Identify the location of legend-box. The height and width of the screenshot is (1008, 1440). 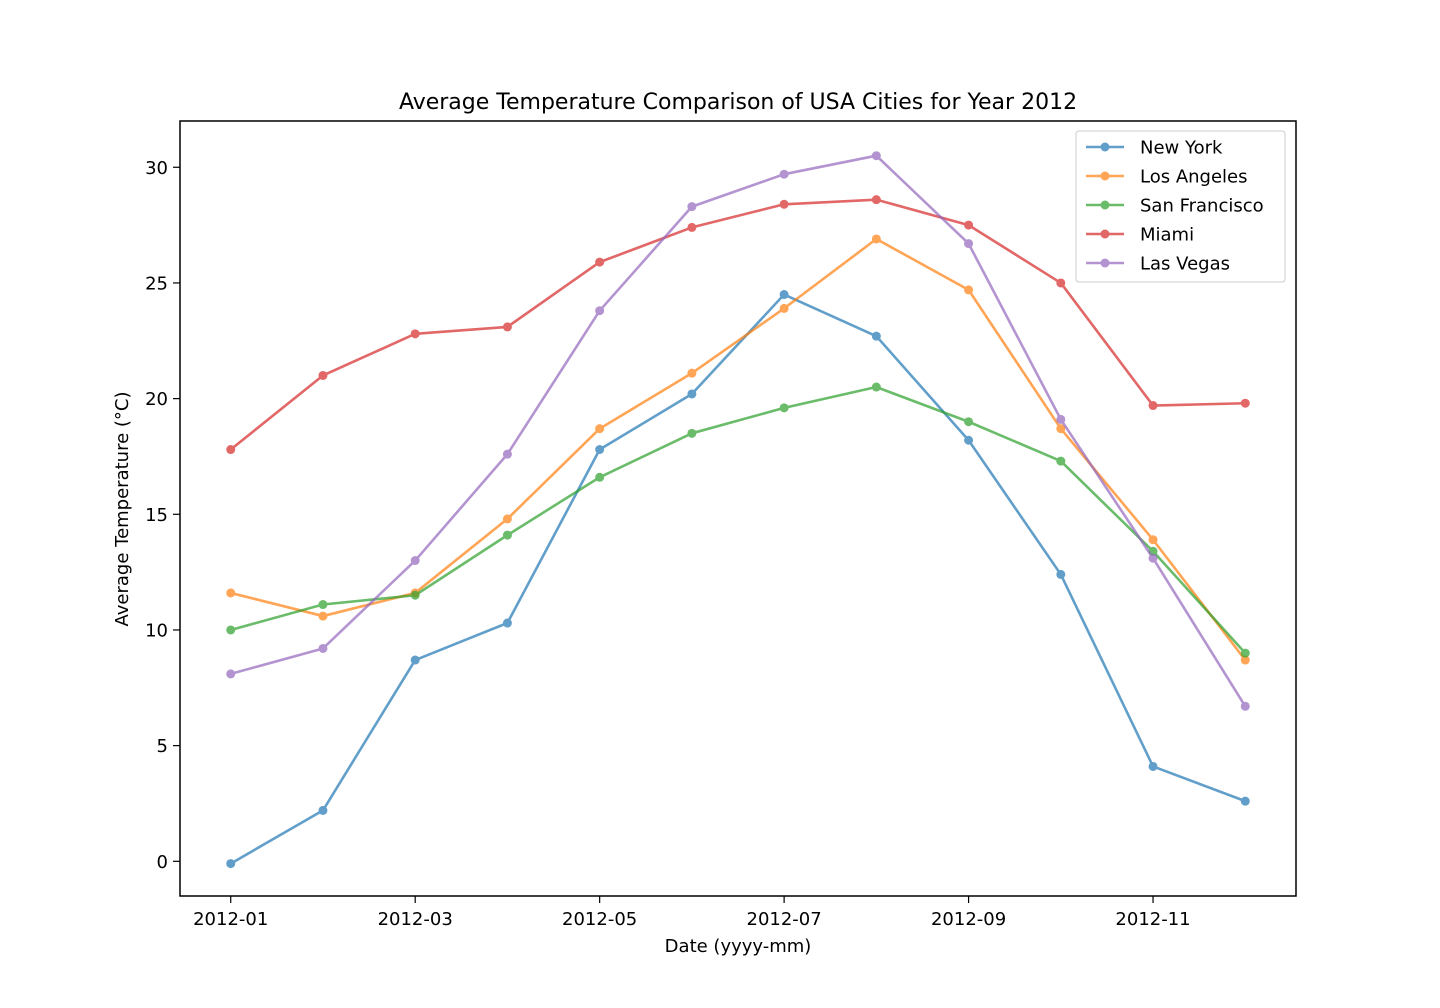
(1180, 206).